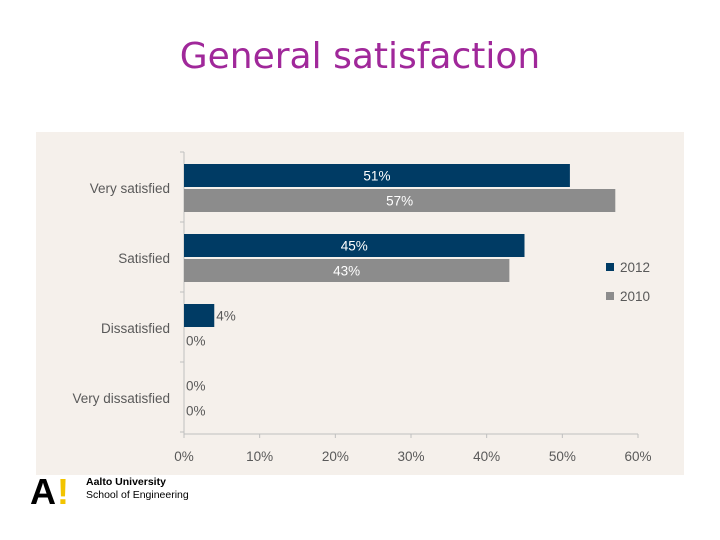 This screenshot has height=540, width=720. I want to click on logo-text: Aalto University School of Engineering, so click(137, 489).